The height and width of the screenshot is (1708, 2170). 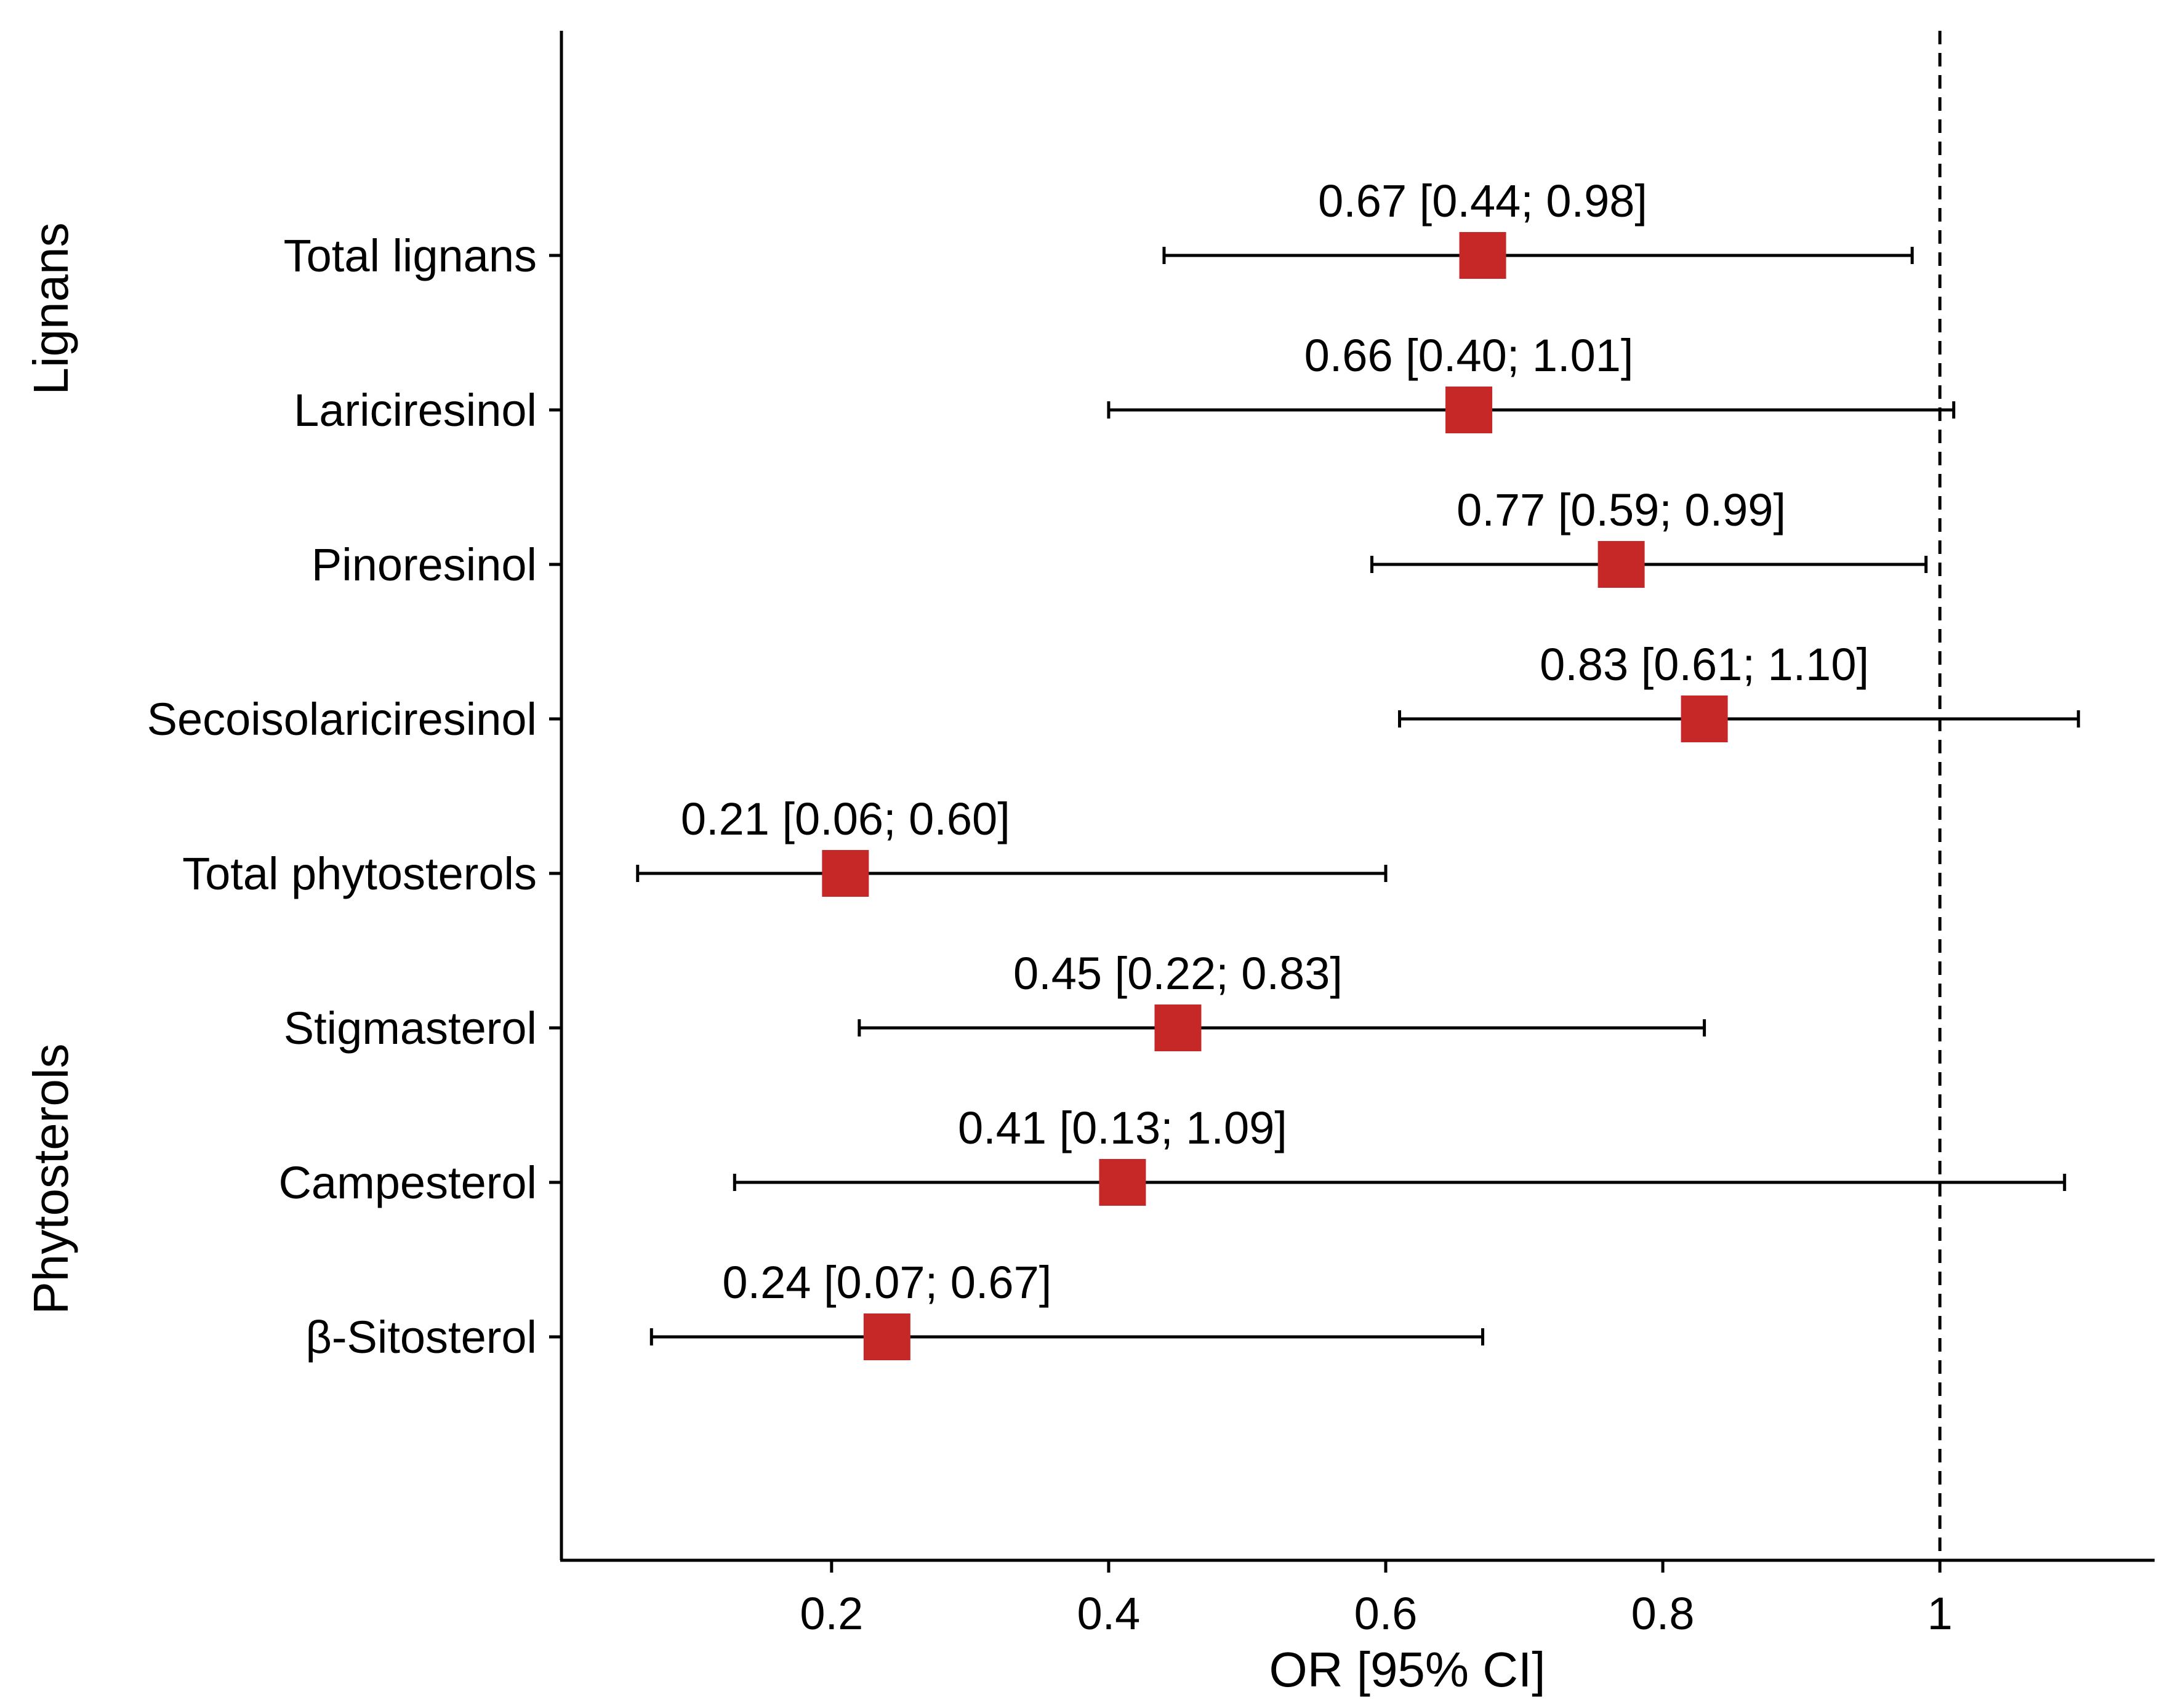 What do you see at coordinates (415, 411) in the screenshot?
I see `row-label: Lariciresinol` at bounding box center [415, 411].